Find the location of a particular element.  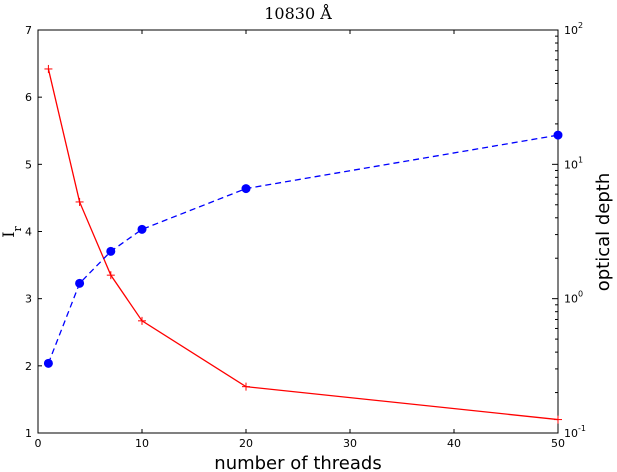

x-tick-label: 20 is located at coordinates (246, 443).